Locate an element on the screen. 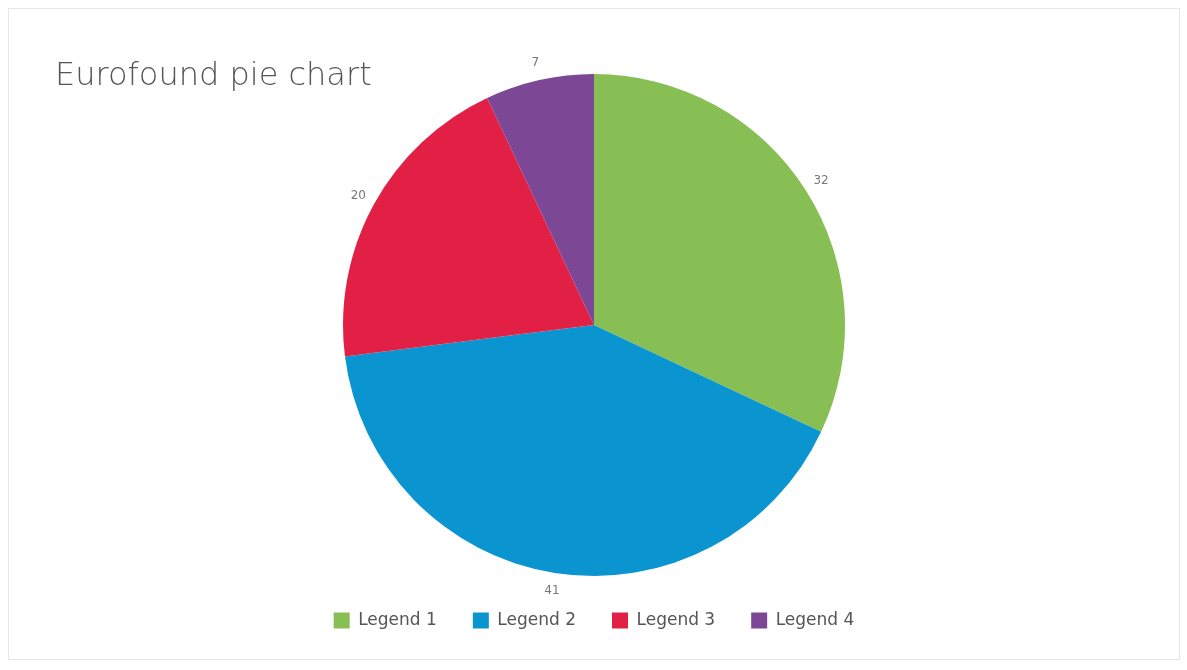 This screenshot has width=1187, height=670. data-label: 7 is located at coordinates (535, 61).